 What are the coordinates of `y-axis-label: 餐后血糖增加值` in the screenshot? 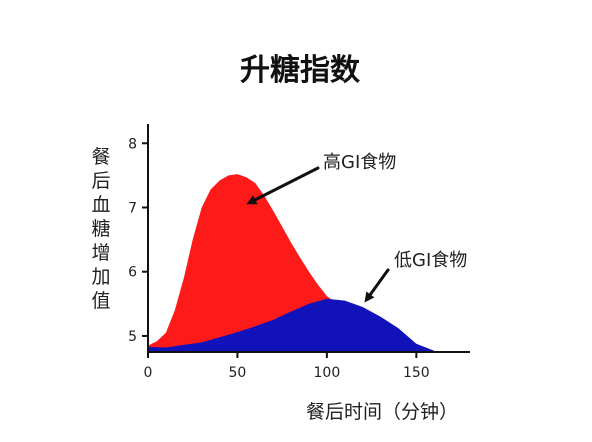 It's located at (100, 229).